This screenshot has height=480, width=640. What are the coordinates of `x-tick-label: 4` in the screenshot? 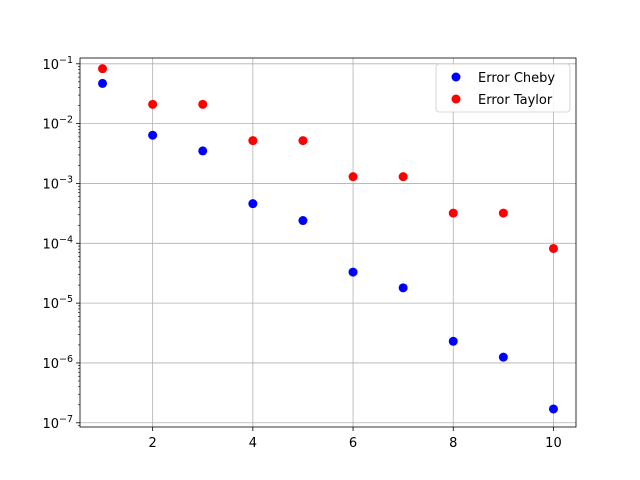 It's located at (253, 443).